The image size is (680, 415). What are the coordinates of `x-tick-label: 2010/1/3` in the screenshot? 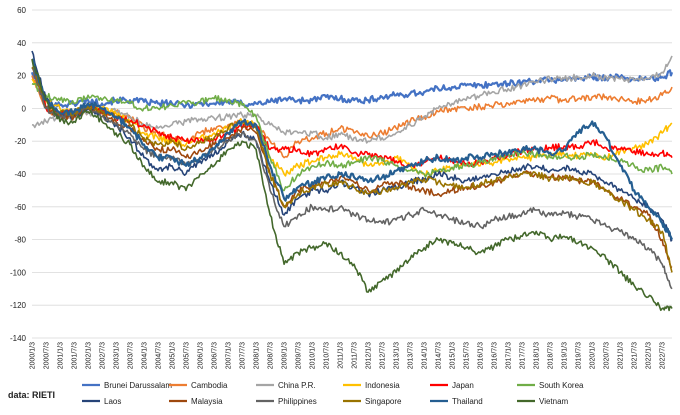 It's located at (313, 355).